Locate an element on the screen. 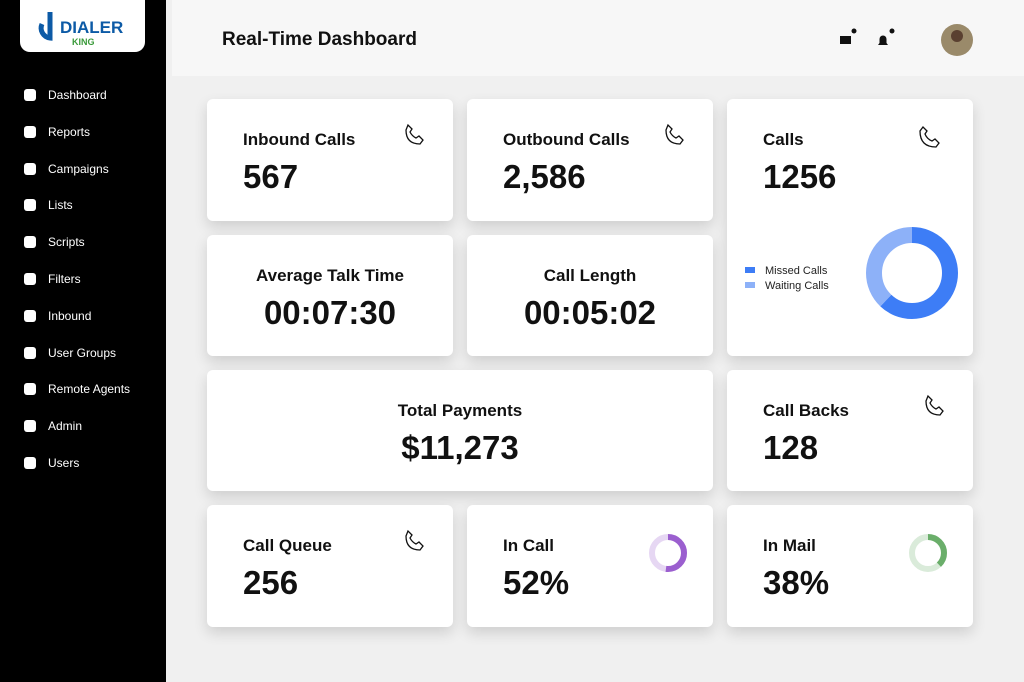  stat-card: Total Payments $11,273 is located at coordinates (460, 430).